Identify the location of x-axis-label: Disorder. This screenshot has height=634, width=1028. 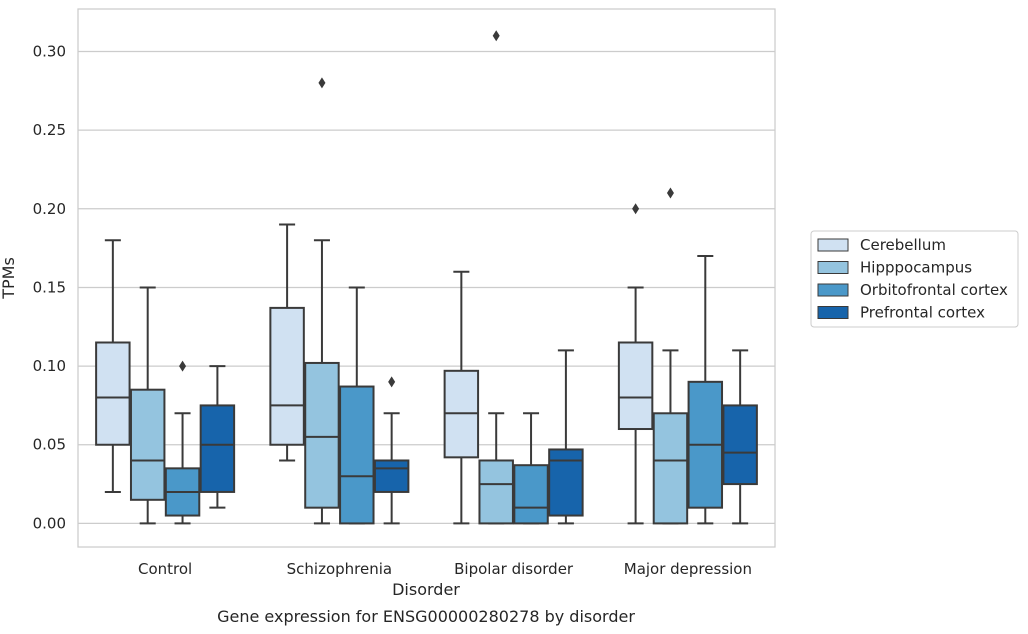
(426, 589).